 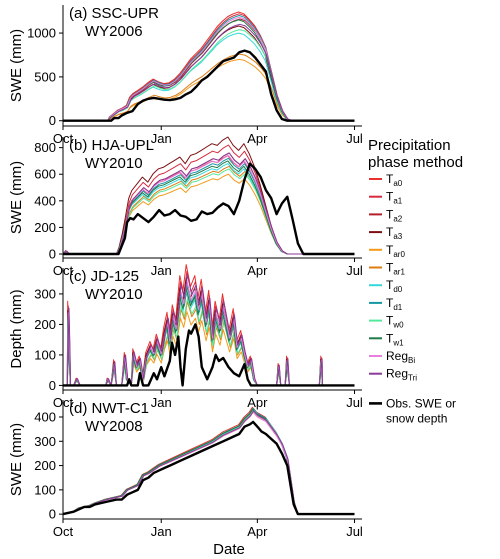 I want to click on y-tick-label: 800, so click(x=45, y=147).